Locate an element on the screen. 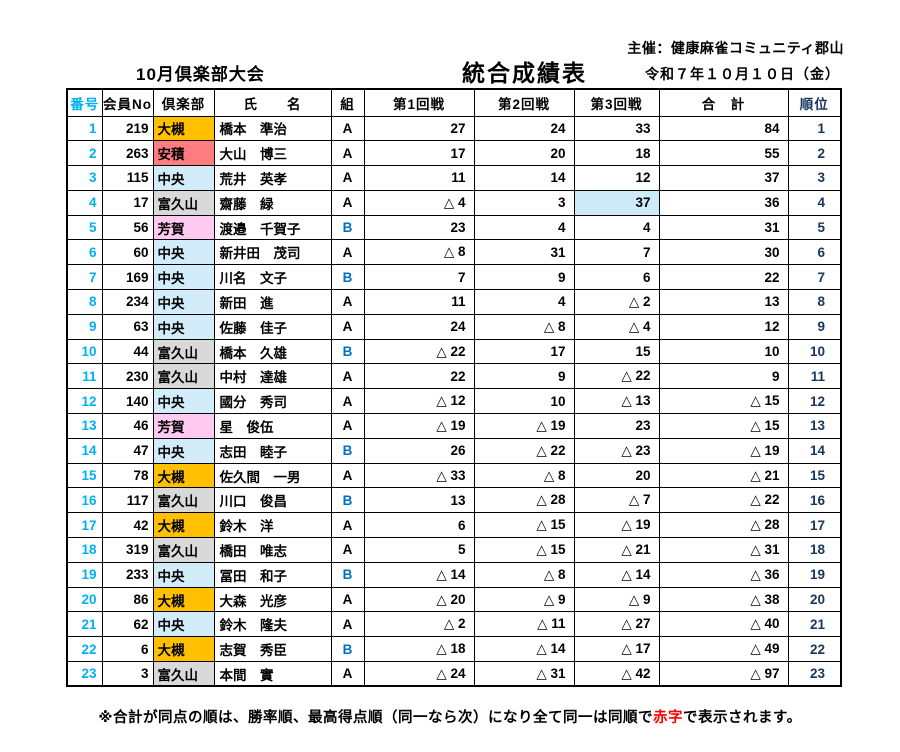 The height and width of the screenshot is (752, 900). cell-no: 12 is located at coordinates (84, 401).